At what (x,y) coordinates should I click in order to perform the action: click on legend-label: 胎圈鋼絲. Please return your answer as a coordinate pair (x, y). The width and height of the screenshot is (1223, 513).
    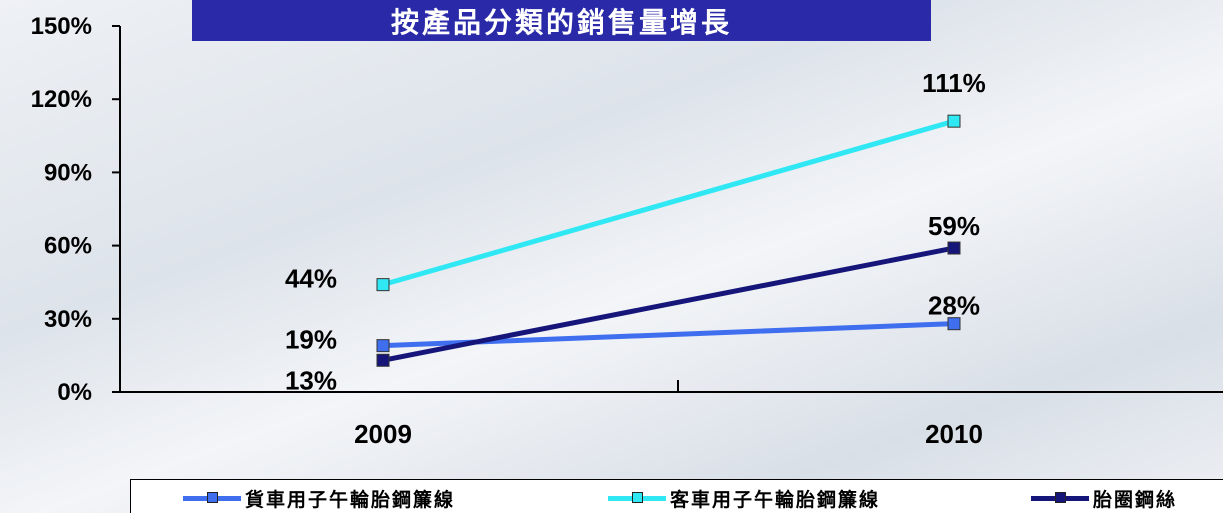
    Looking at the image, I should click on (1135, 499).